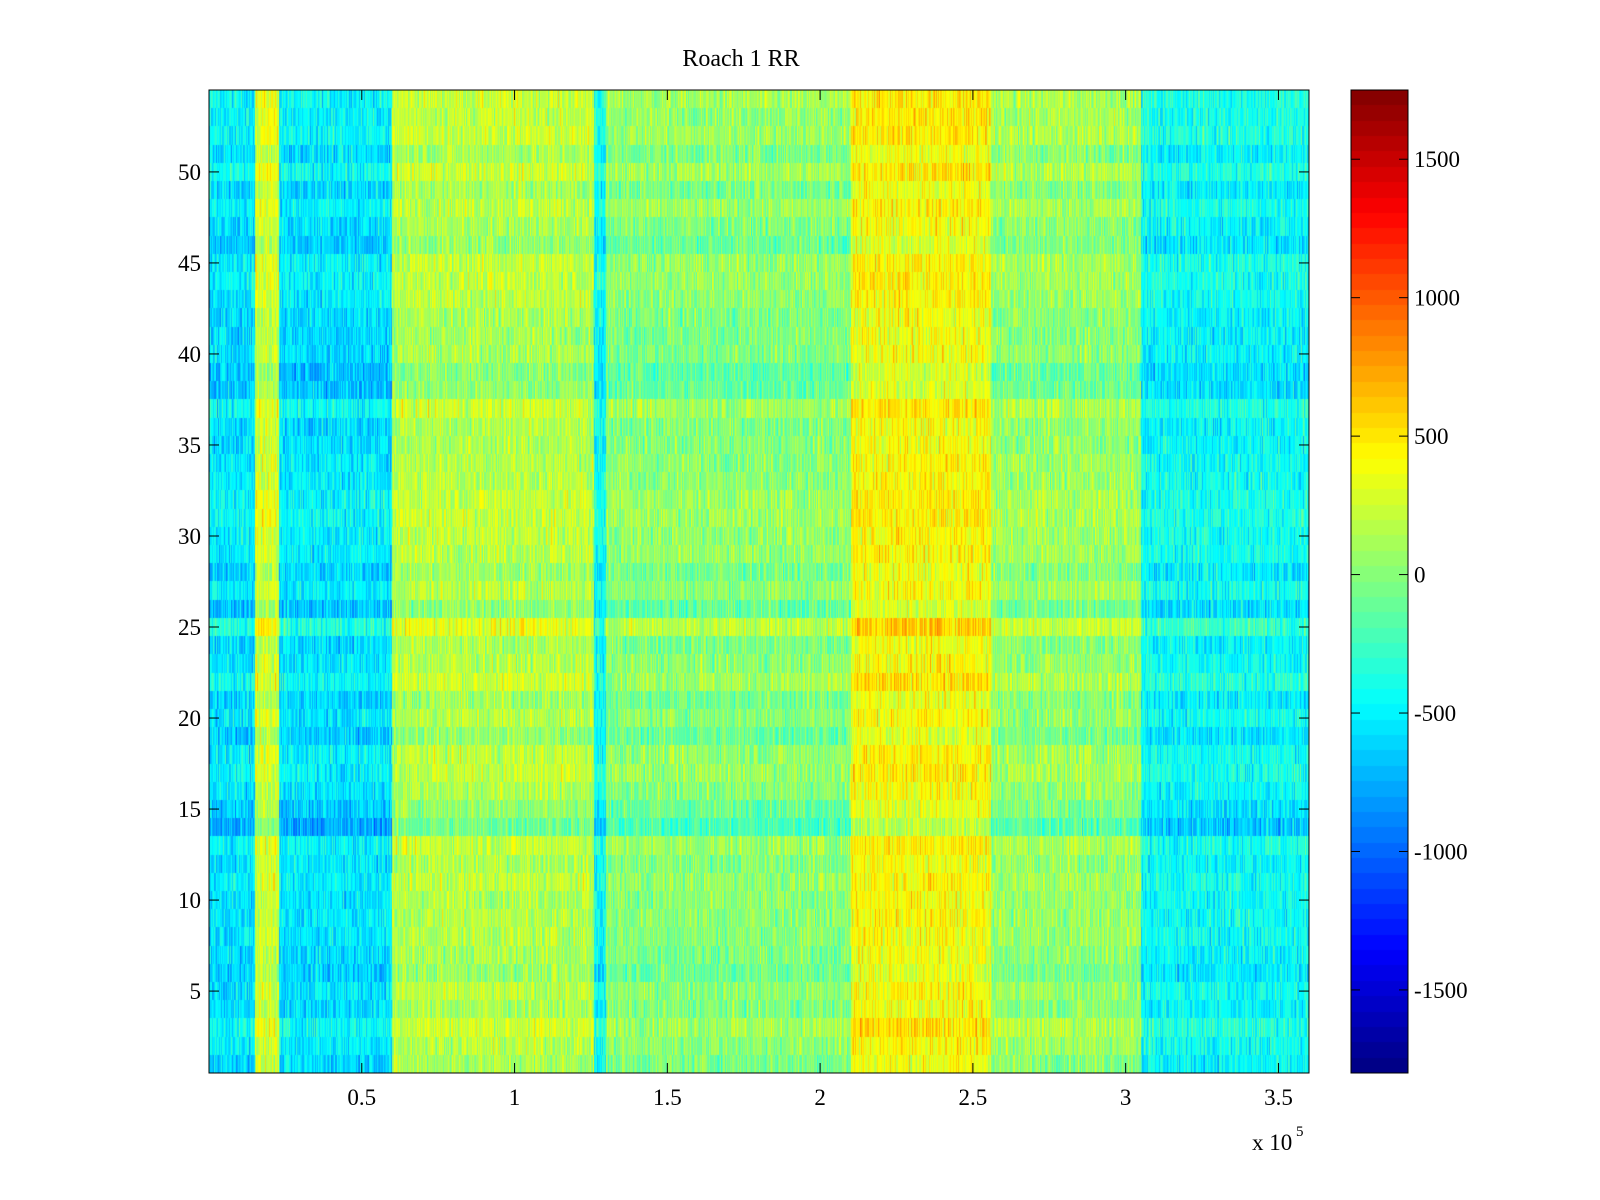  What do you see at coordinates (1272, 1142) in the screenshot?
I see `x-exponent-label: x 10` at bounding box center [1272, 1142].